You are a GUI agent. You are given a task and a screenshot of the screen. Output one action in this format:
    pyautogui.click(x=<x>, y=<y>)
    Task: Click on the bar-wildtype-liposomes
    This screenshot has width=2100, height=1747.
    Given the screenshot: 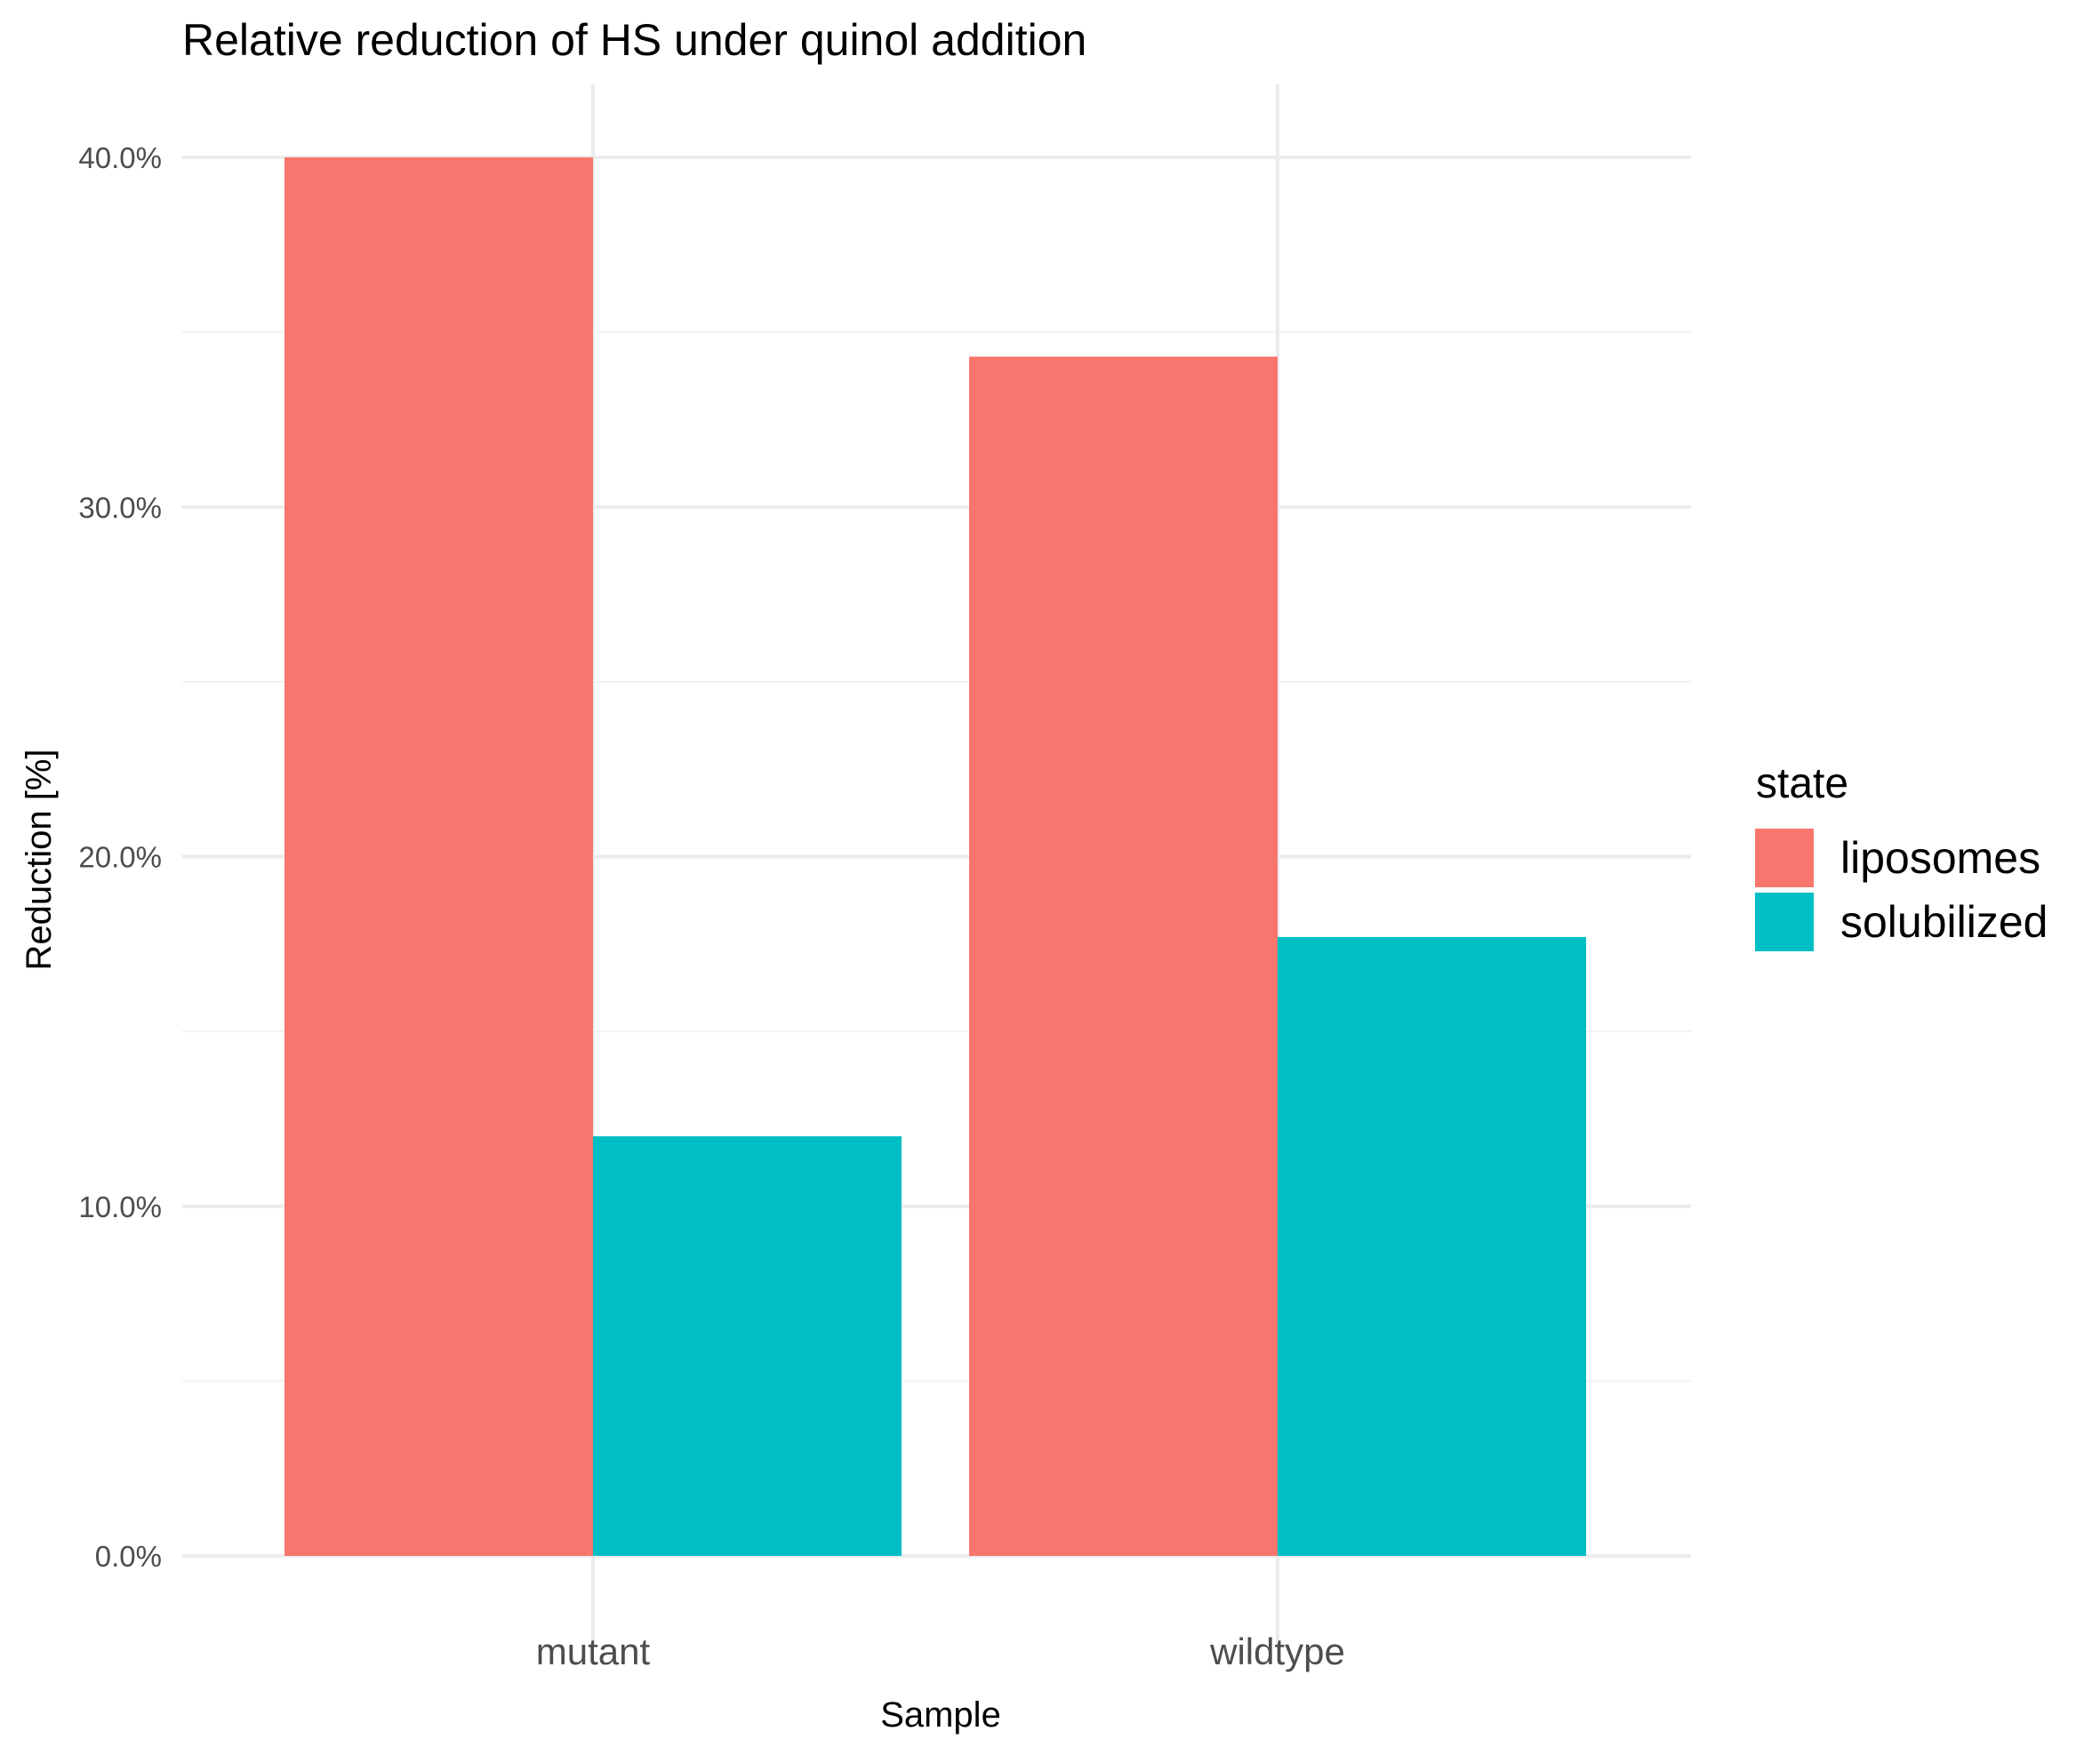 What is the action you would take?
    pyautogui.click(x=1123, y=957)
    